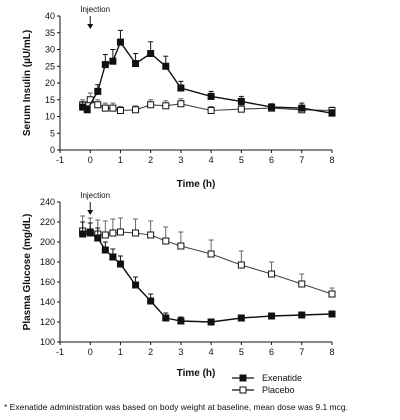 This screenshot has width=400, height=420. What do you see at coordinates (267, 384) in the screenshot?
I see `legend: Exenatide Placebo` at bounding box center [267, 384].